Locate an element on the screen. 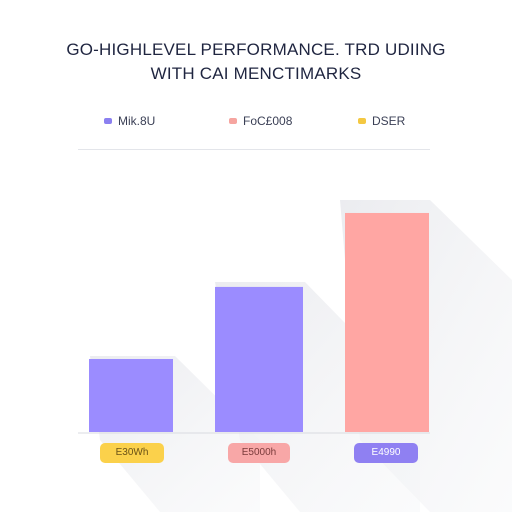 This screenshot has height=512, width=512. legend-divider is located at coordinates (254, 149).